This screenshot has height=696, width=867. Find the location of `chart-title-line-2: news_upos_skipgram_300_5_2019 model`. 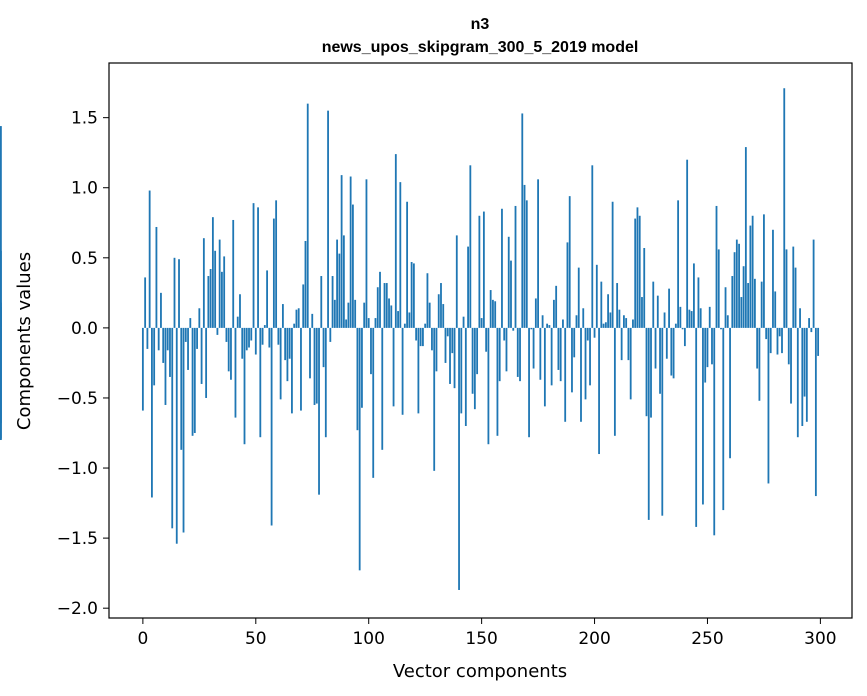

chart-title-line-2: news_upos_skipgram_300_5_2019 model is located at coordinates (480, 47).